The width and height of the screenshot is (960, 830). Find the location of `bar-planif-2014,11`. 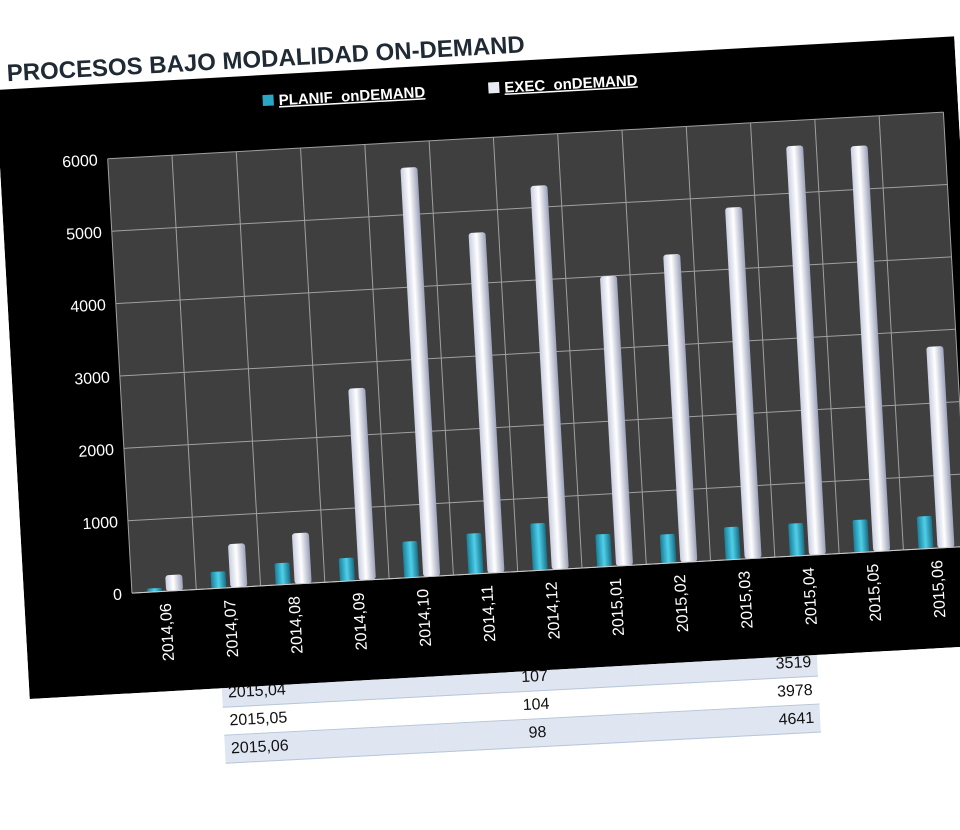

bar-planif-2014,11 is located at coordinates (475, 554).